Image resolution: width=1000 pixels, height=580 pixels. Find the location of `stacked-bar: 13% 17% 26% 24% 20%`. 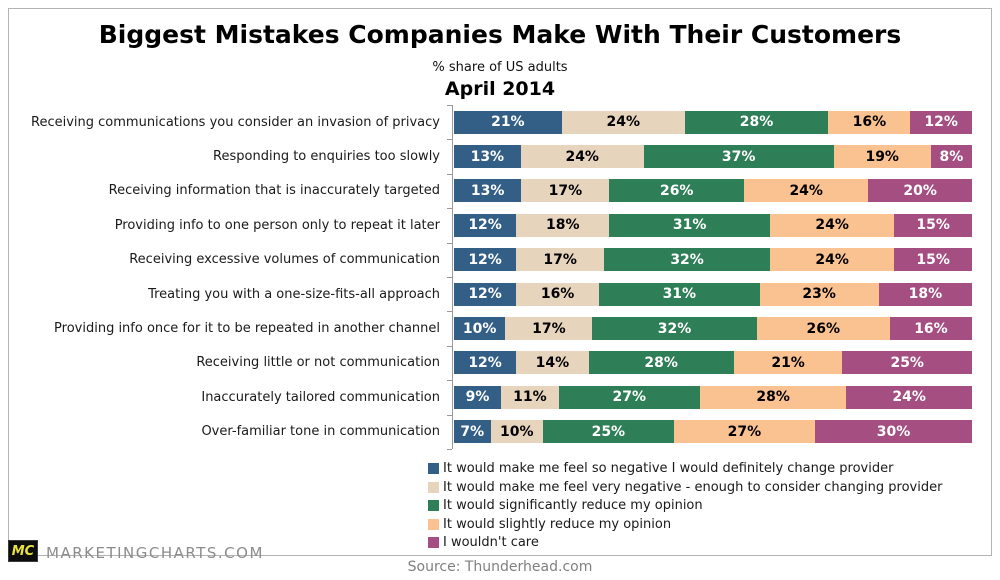

stacked-bar: 13% 17% 26% 24% 20% is located at coordinates (713, 191).